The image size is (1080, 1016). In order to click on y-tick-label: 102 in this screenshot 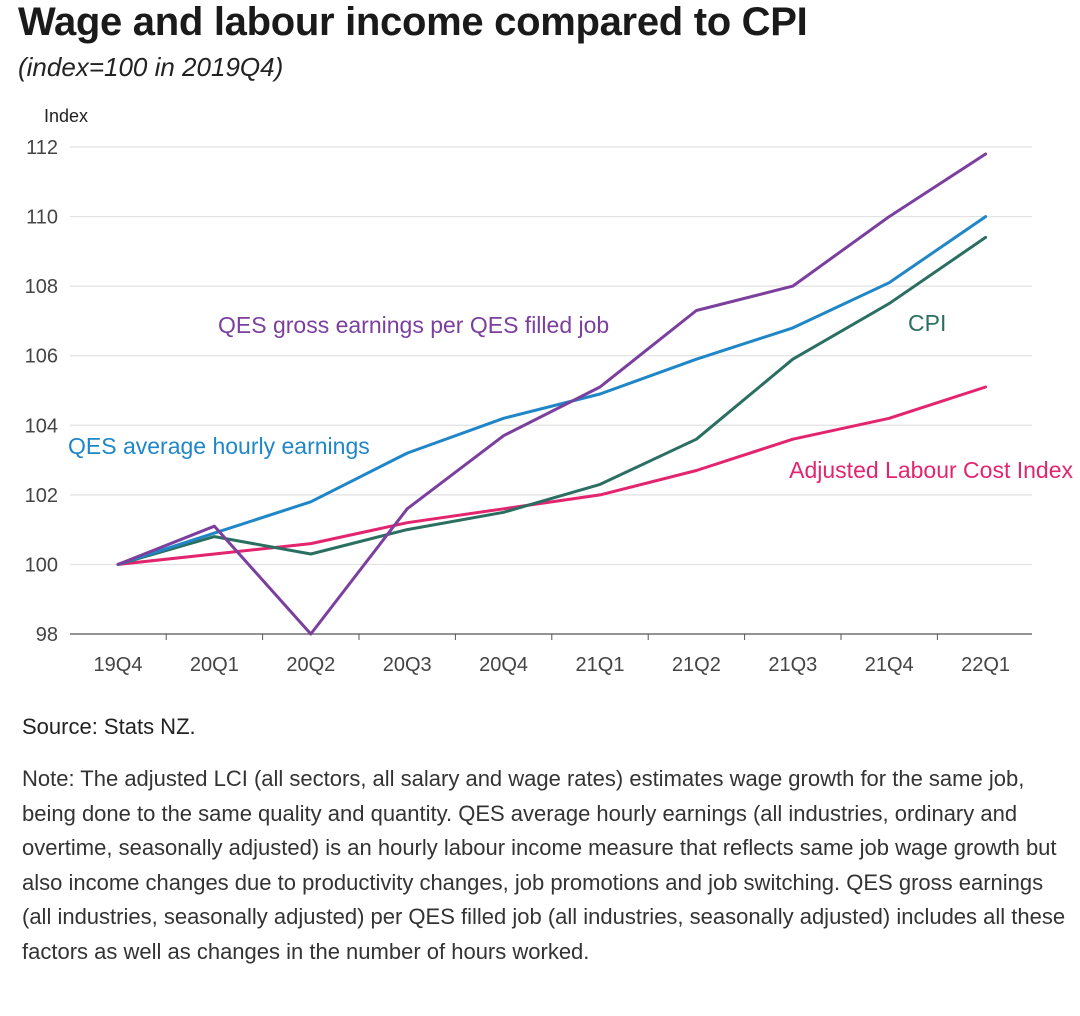, I will do `click(41, 496)`.